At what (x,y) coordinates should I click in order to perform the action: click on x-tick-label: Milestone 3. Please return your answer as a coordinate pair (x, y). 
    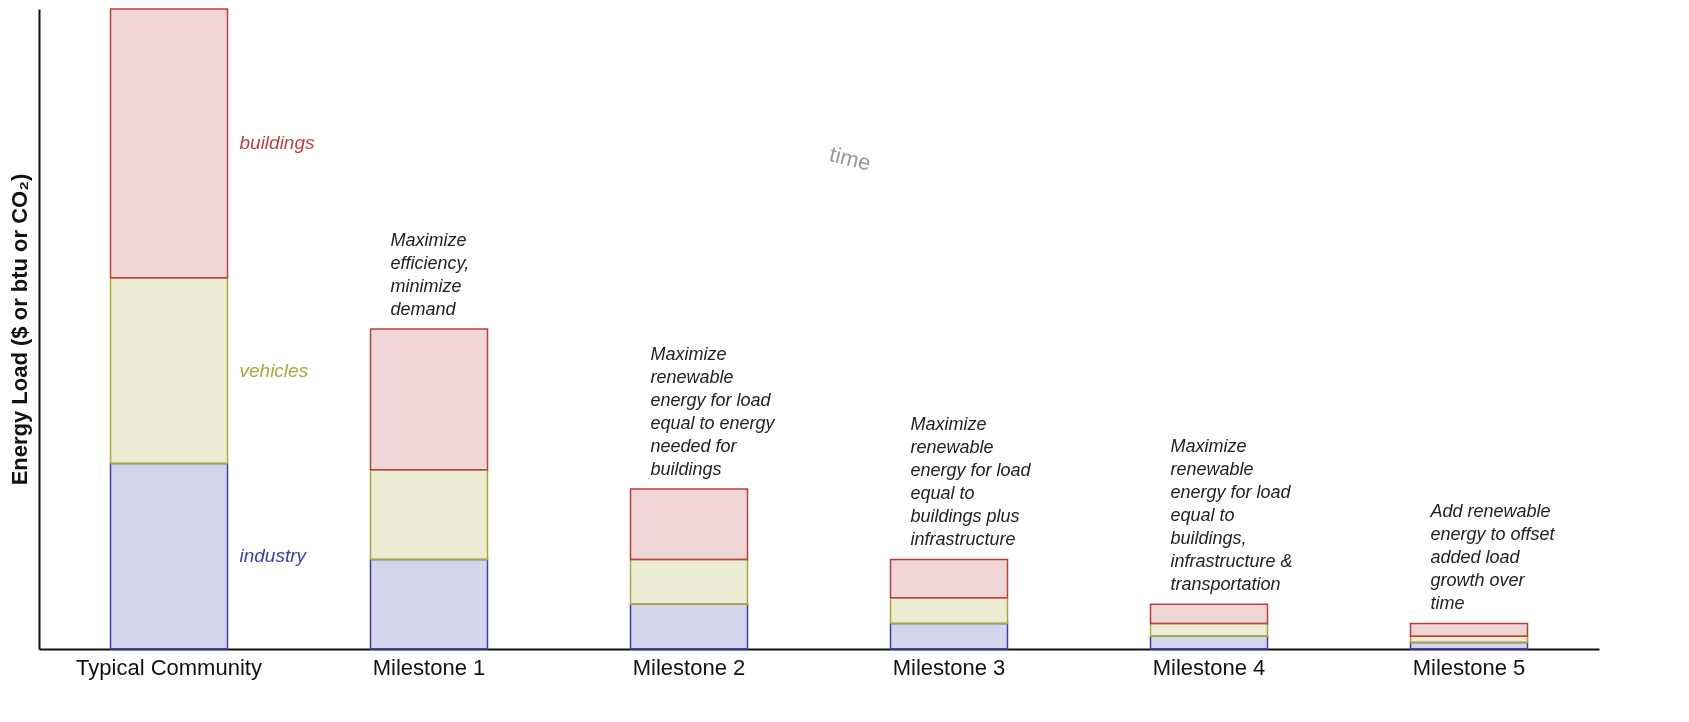
    Looking at the image, I should click on (949, 667).